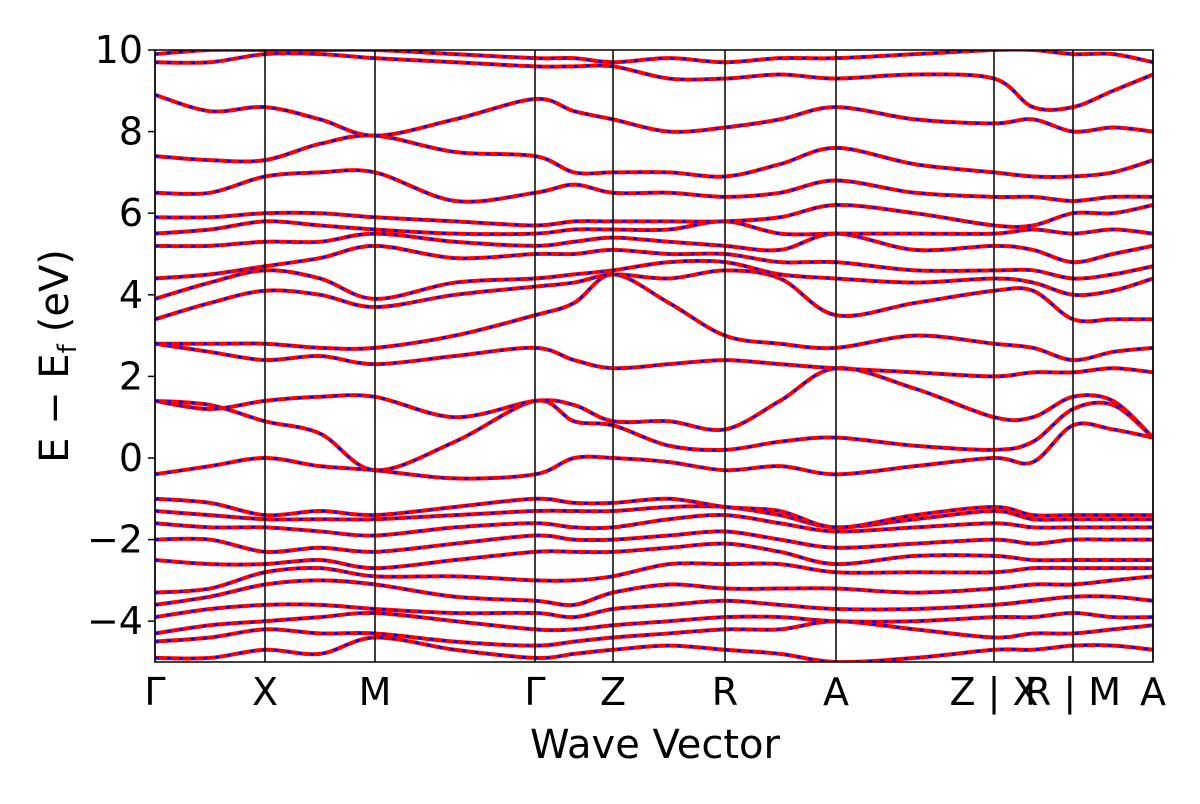 This screenshot has width=1200, height=804. What do you see at coordinates (55, 290) in the screenshot?
I see `y-label-unit: (eV)` at bounding box center [55, 290].